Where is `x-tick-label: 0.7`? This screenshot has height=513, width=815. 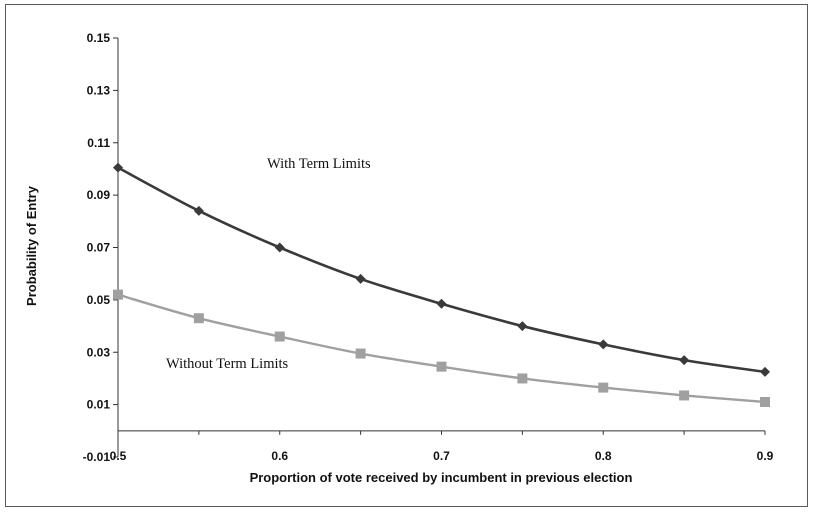
x-tick-label: 0.7 is located at coordinates (441, 456).